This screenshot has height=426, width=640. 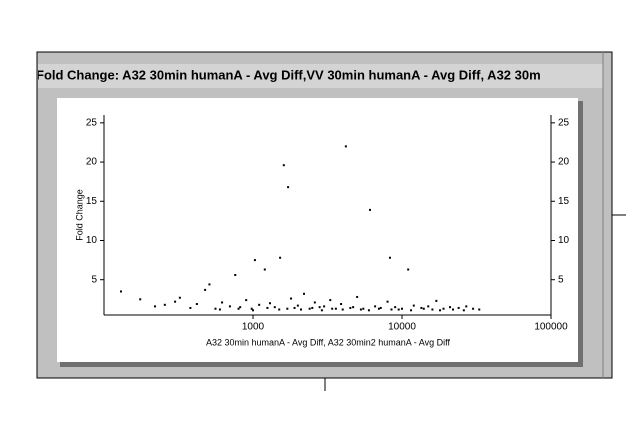 What do you see at coordinates (561, 279) in the screenshot?
I see `y-tick-label-right: 5` at bounding box center [561, 279].